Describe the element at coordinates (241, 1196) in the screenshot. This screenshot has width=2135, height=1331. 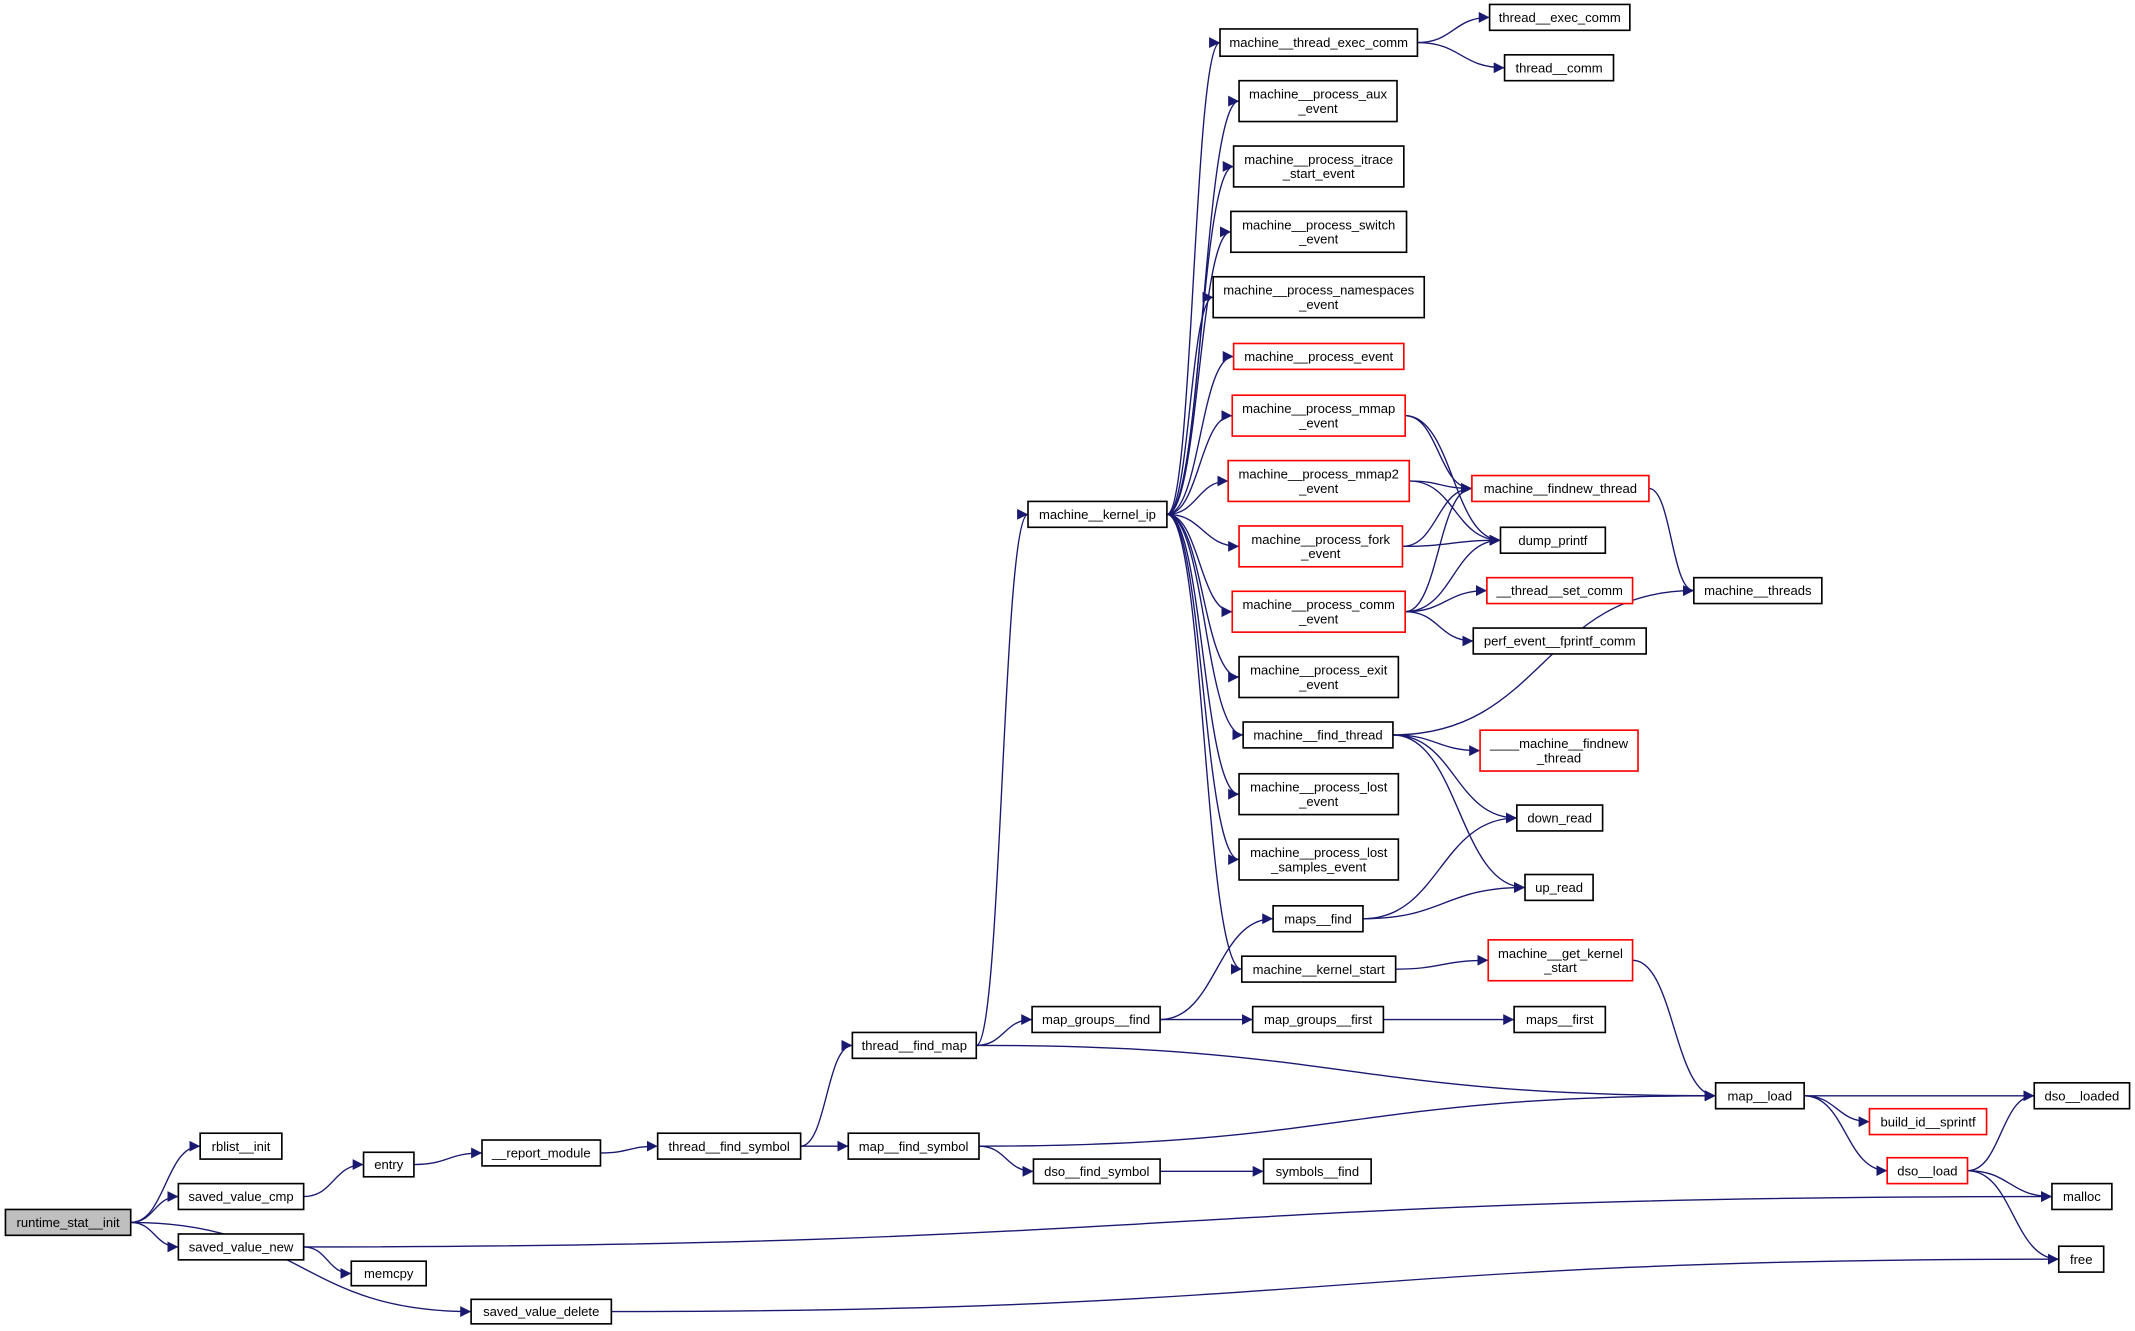
I see `node-saved_value_cmp: saved_value_cmp` at that location.